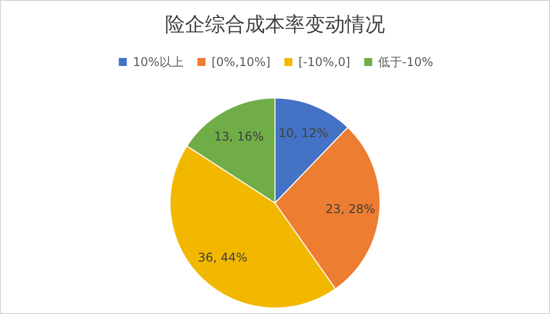  I want to click on legend-label: [0%,10%], so click(240, 62).